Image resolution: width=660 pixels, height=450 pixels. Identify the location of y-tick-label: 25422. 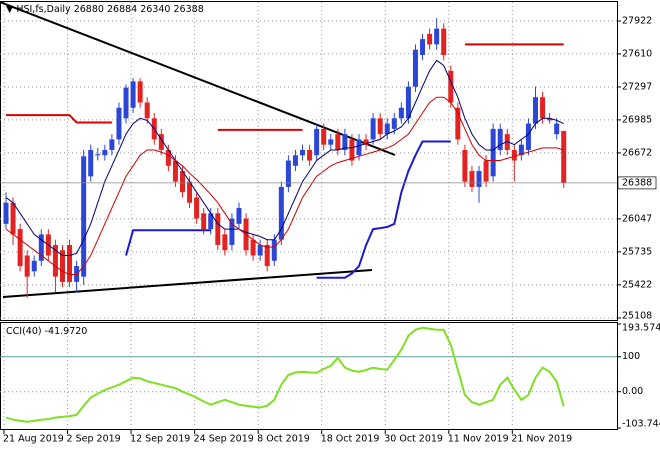
(637, 284).